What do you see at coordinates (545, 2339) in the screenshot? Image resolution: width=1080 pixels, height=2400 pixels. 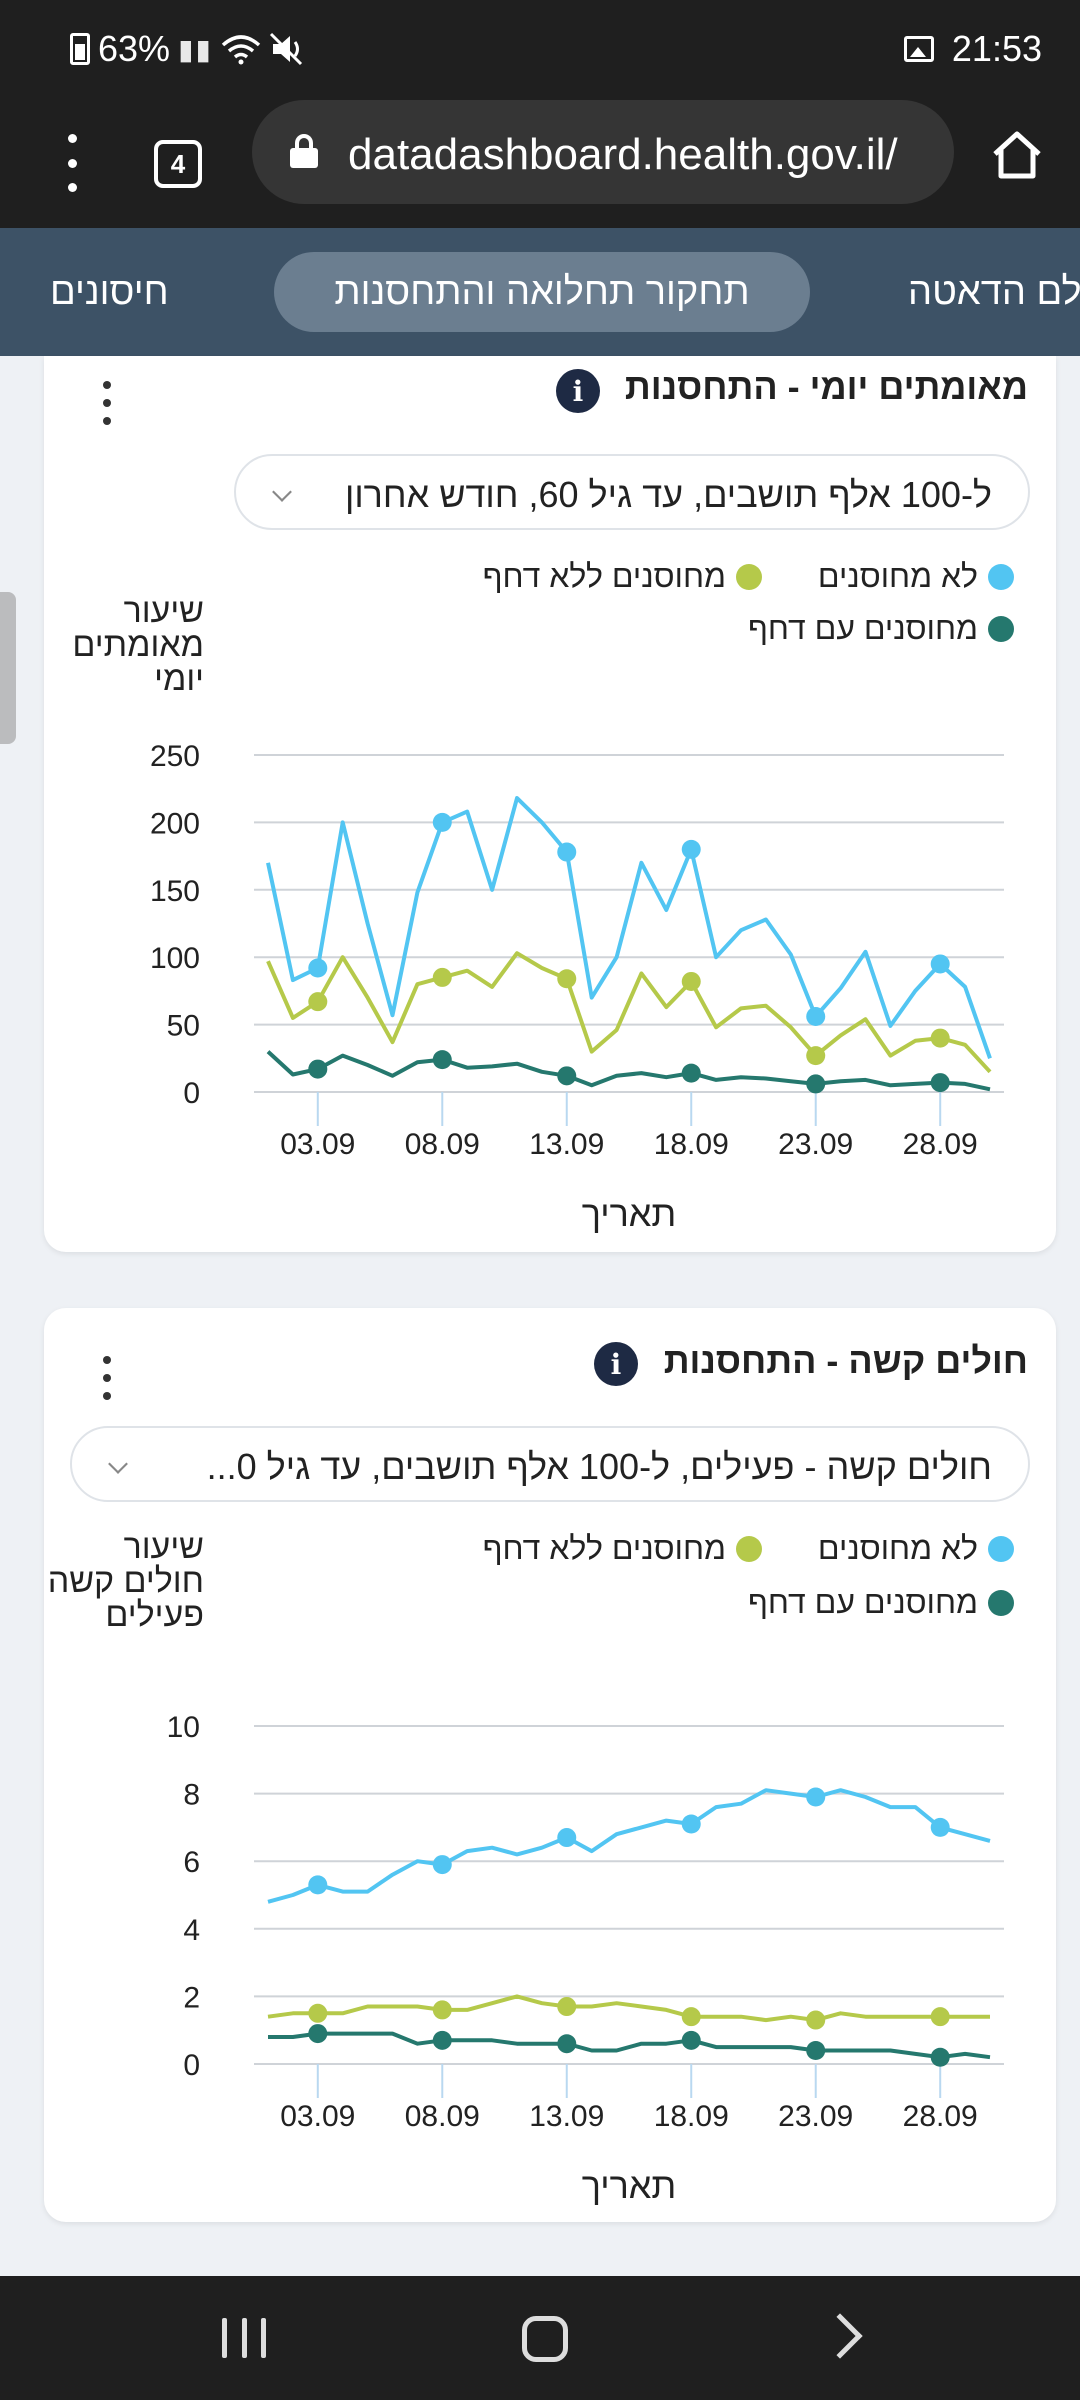 I see `home-button-icon` at bounding box center [545, 2339].